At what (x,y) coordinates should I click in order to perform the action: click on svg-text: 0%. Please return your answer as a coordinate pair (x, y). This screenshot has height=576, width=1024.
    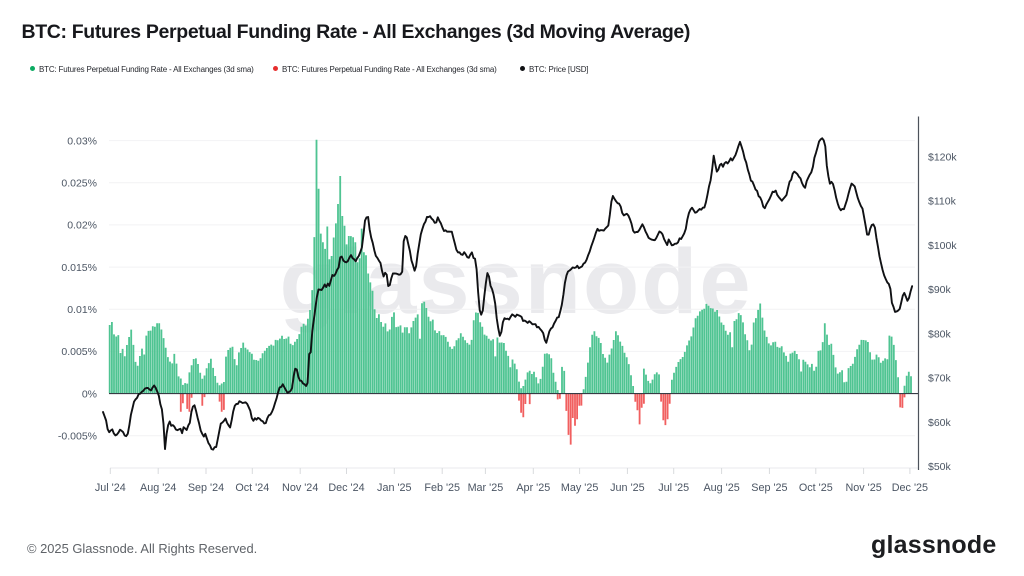
    Looking at the image, I should click on (89, 394).